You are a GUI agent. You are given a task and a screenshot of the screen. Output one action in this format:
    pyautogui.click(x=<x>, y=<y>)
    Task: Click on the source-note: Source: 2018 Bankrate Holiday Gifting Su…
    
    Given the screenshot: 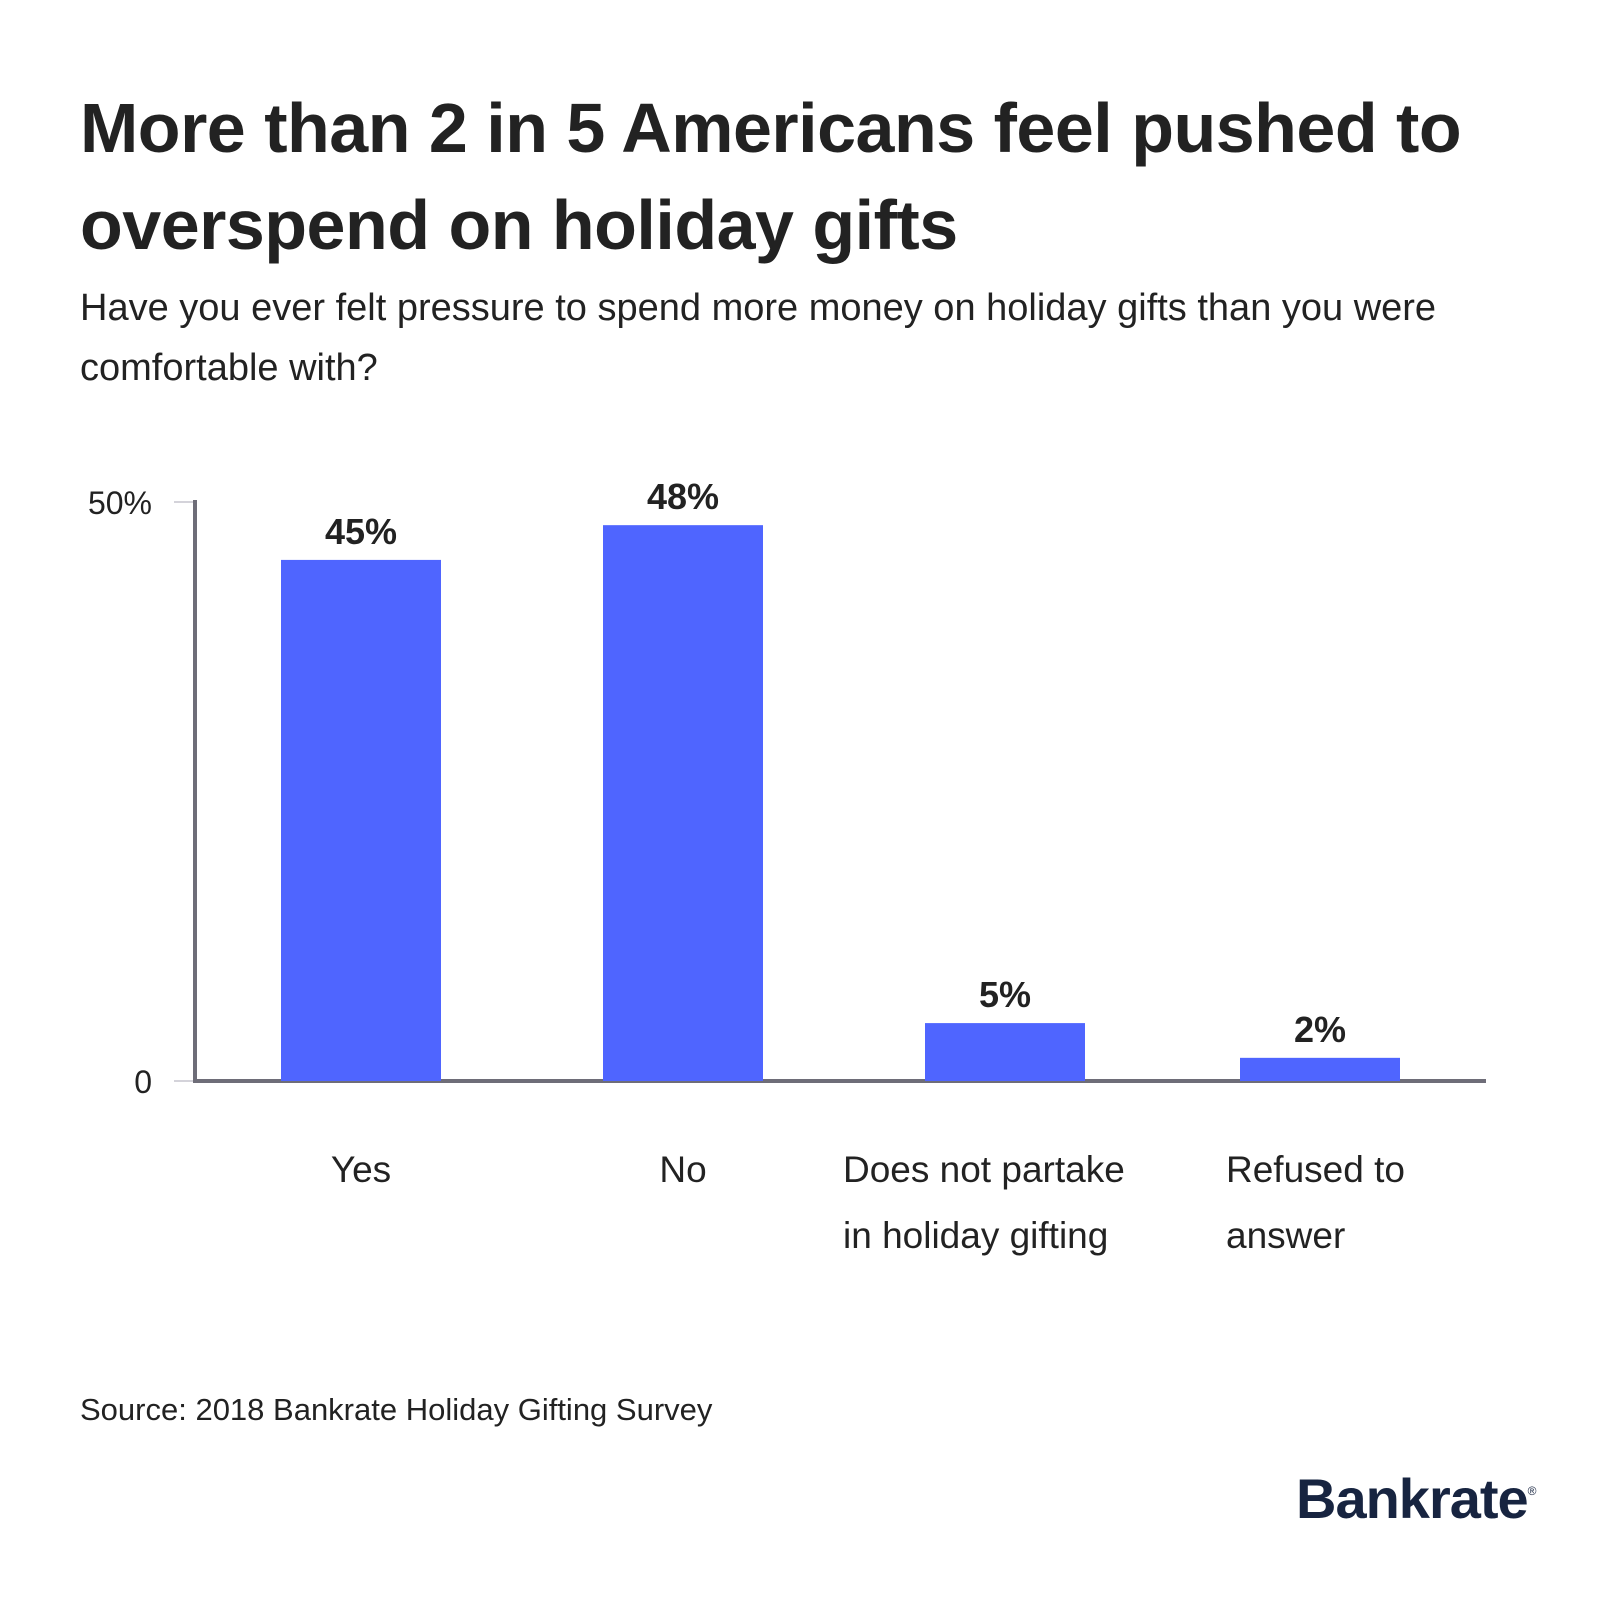 What is the action you would take?
    pyautogui.click(x=396, y=1409)
    